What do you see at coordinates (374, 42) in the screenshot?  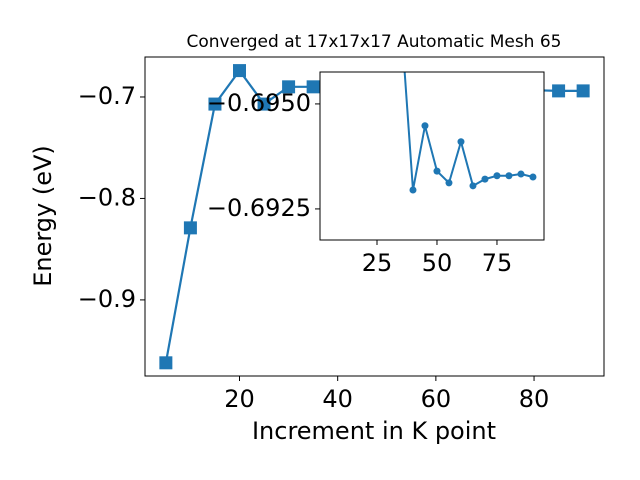 I see `chart-title: Converged at 17x17x17 Automatic Mesh 65` at bounding box center [374, 42].